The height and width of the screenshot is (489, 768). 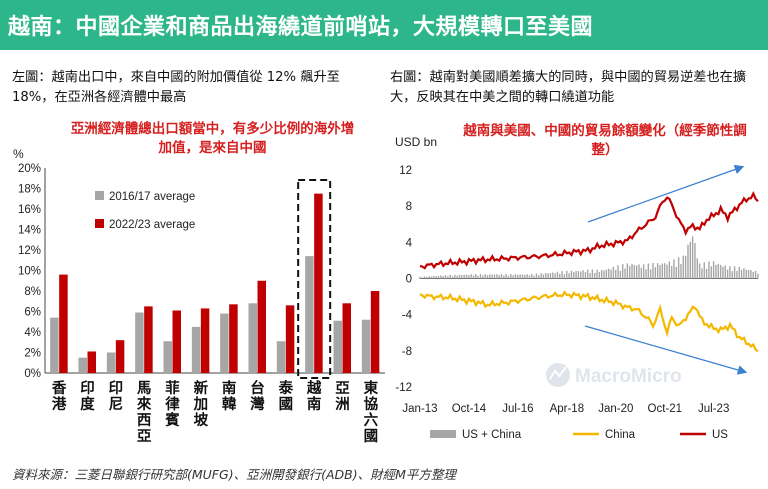 I want to click on category-label-char: 協, so click(x=371, y=404).